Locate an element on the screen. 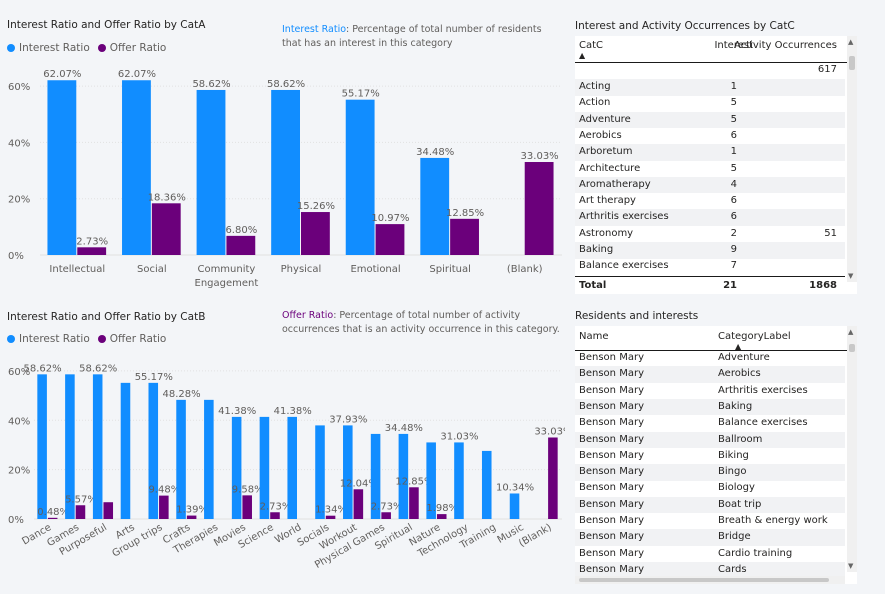 Image resolution: width=885 pixels, height=594 pixels. table-row: 617 is located at coordinates (710, 70).